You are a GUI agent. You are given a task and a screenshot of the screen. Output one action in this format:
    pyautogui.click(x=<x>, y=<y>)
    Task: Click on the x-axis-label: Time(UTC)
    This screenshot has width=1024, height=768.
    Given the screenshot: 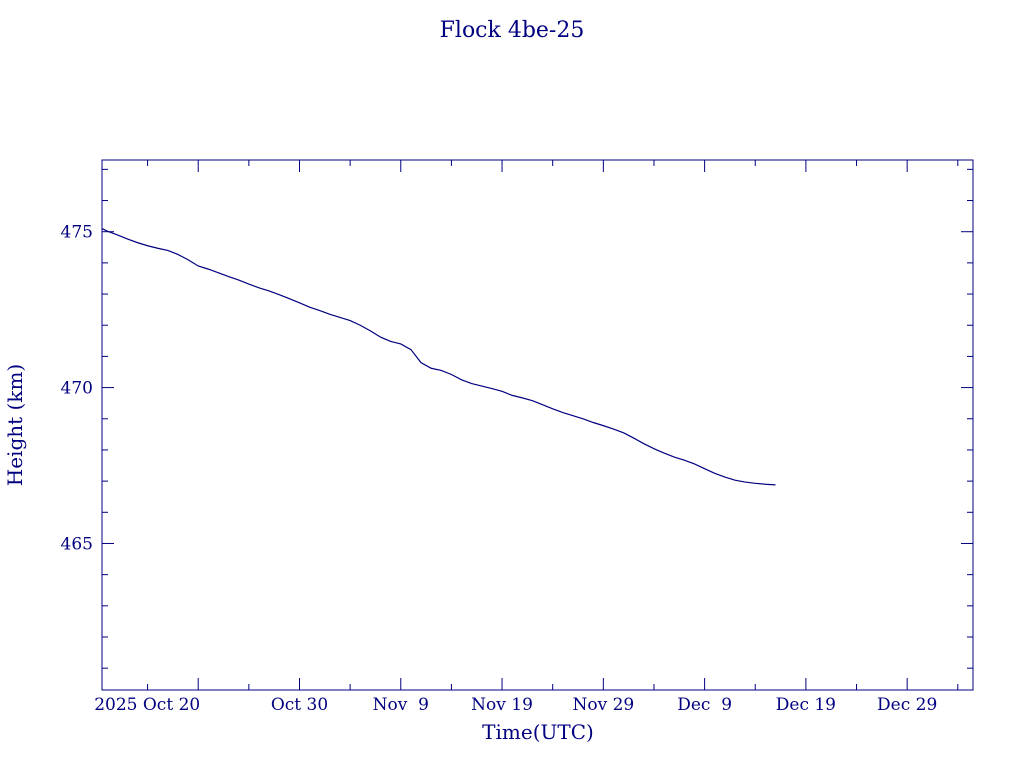 What is the action you would take?
    pyautogui.click(x=538, y=732)
    